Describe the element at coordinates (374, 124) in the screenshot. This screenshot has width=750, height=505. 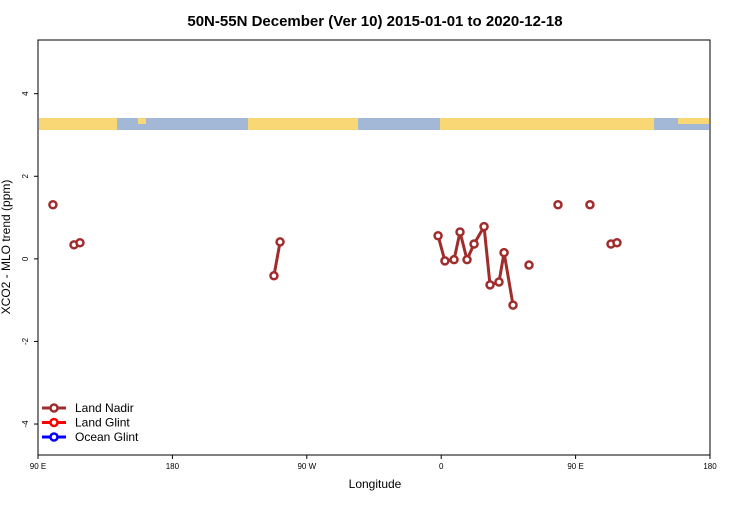
I see `land-ocean-strip` at that location.